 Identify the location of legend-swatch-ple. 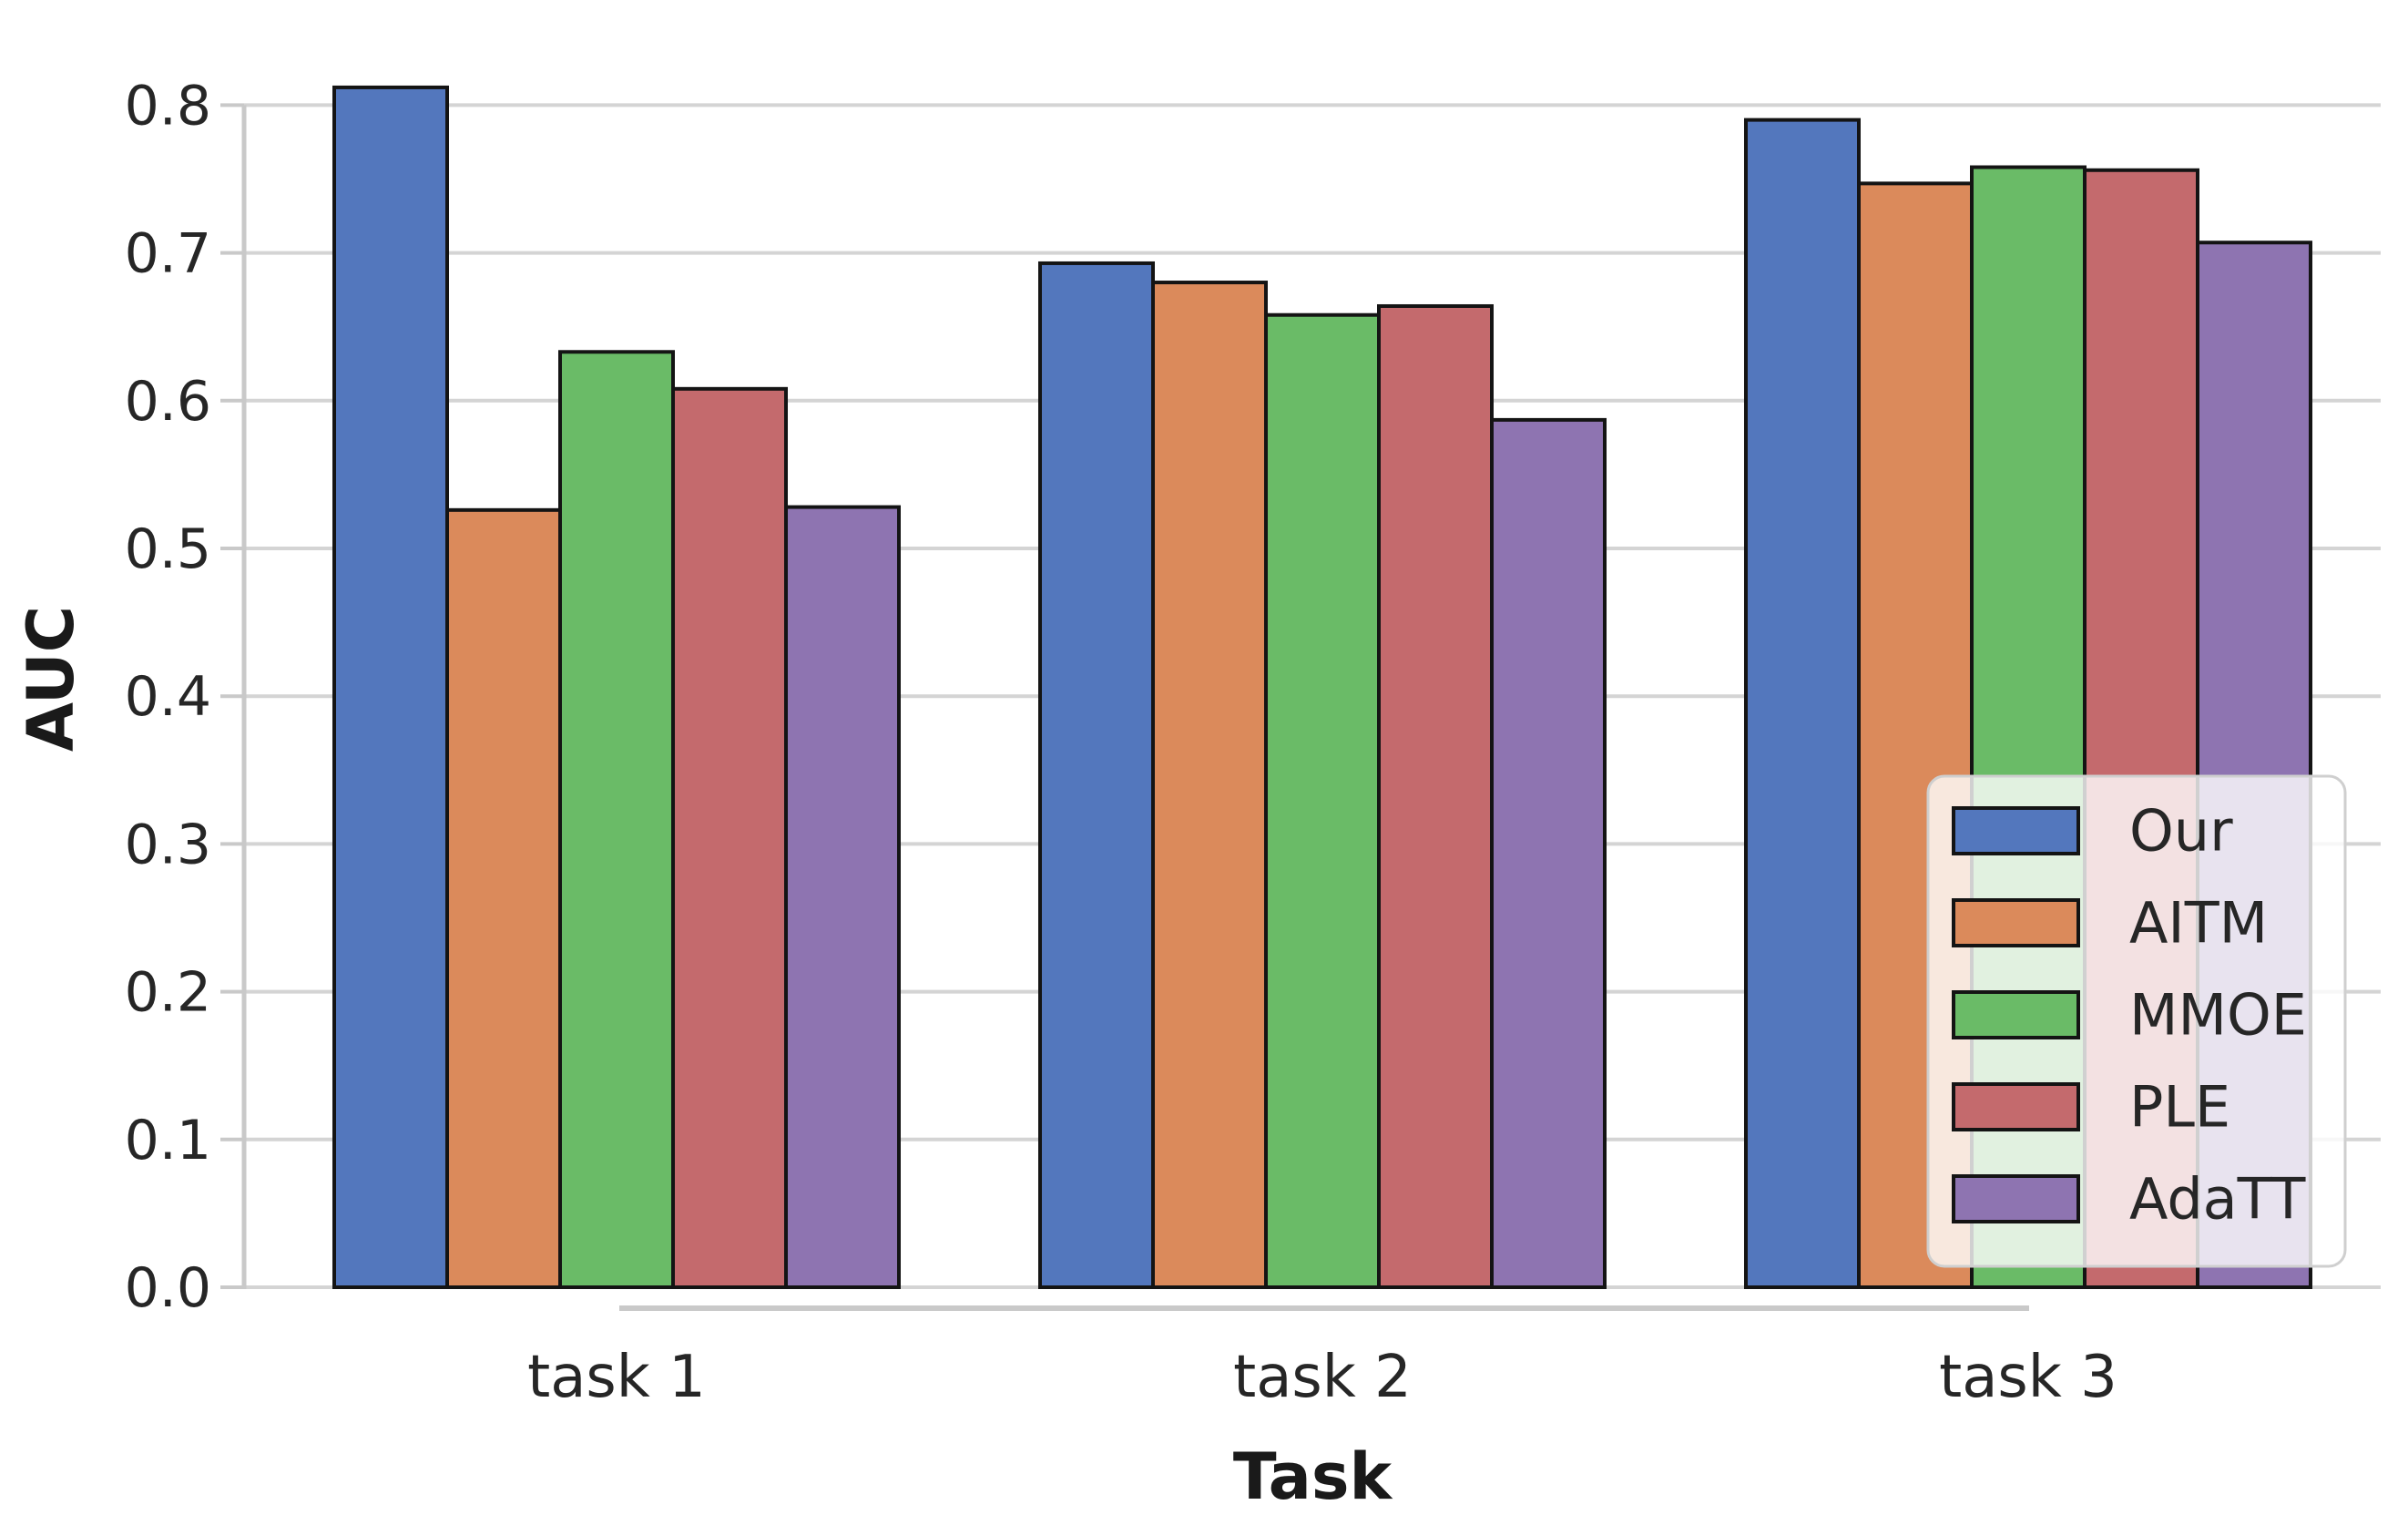
(2016, 1106).